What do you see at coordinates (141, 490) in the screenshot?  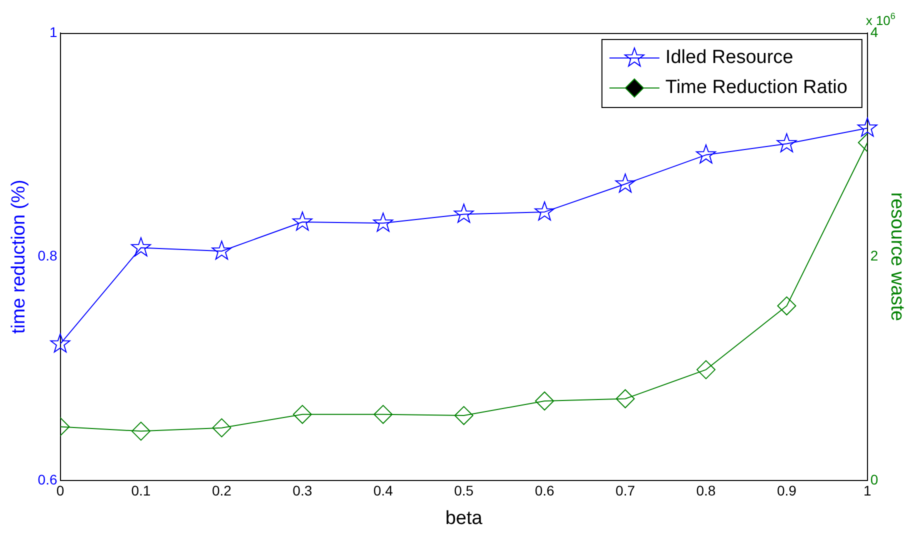 I see `x-tick-label: 0.1` at bounding box center [141, 490].